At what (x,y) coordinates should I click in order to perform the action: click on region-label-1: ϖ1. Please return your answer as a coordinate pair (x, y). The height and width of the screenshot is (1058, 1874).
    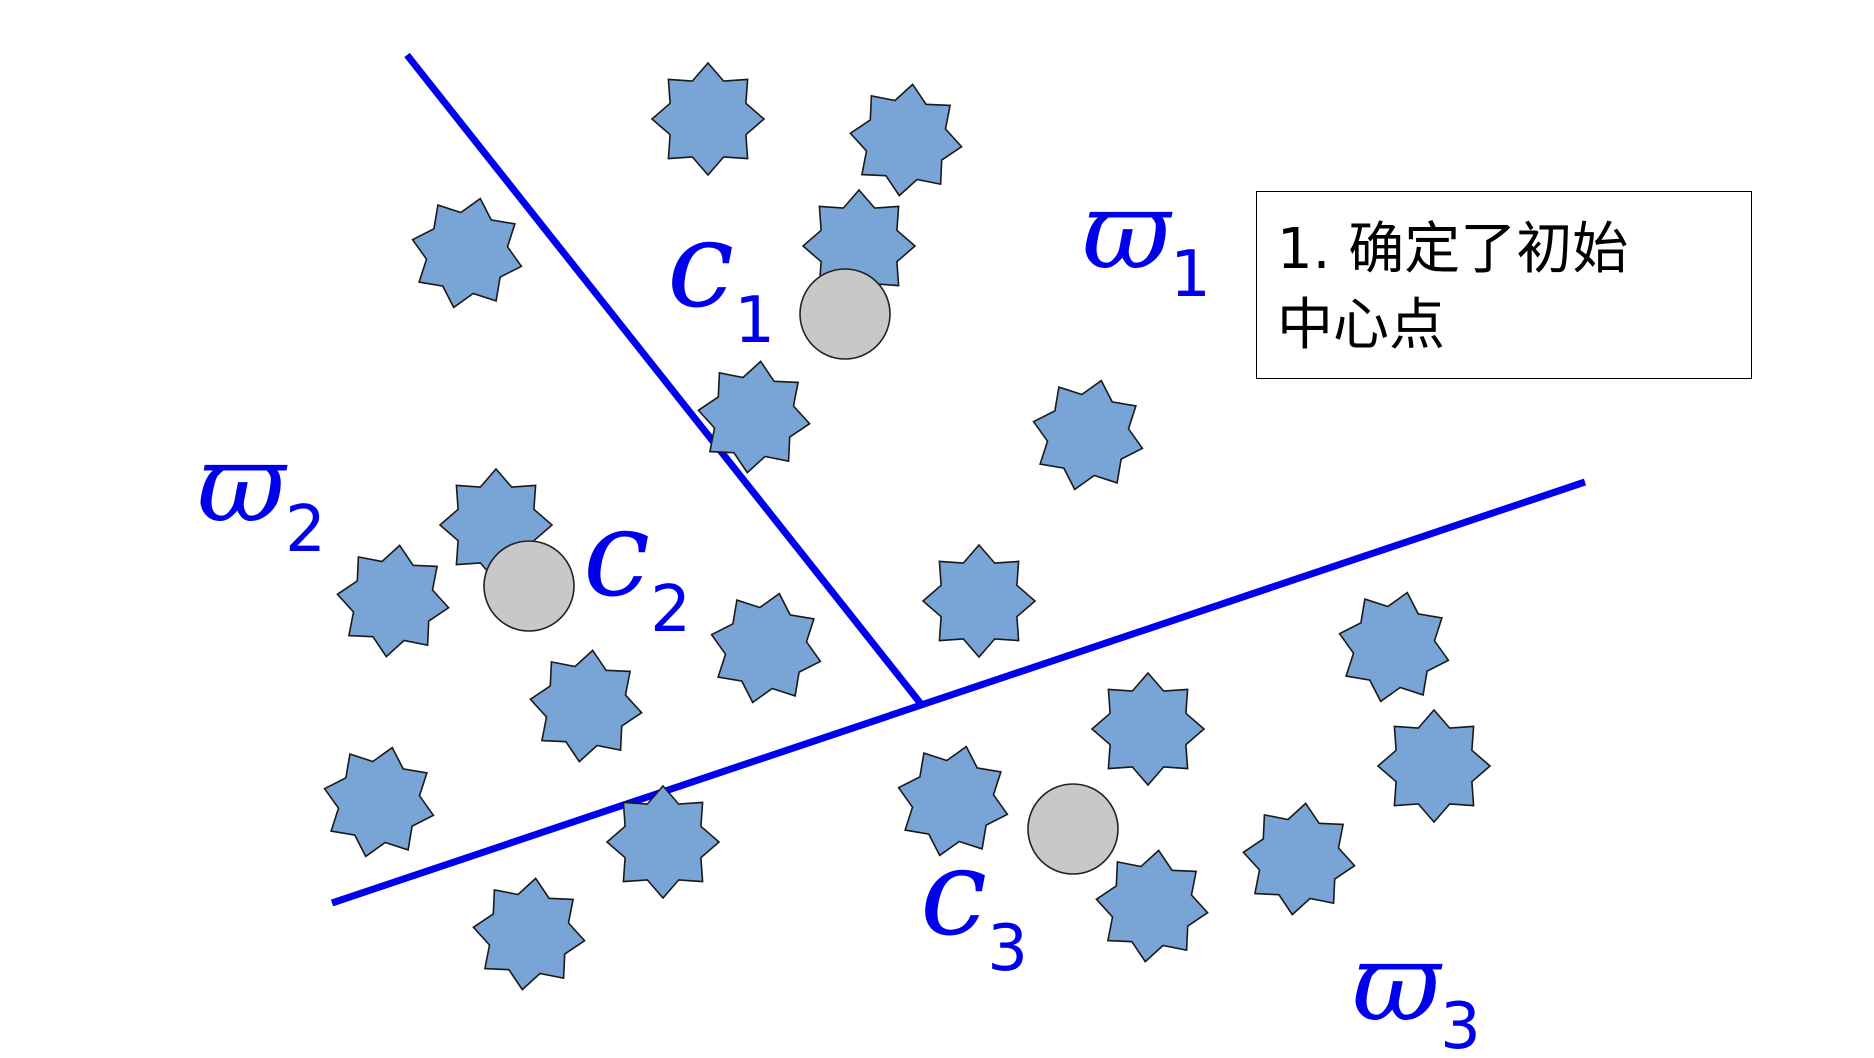
    Looking at the image, I should click on (1146, 240).